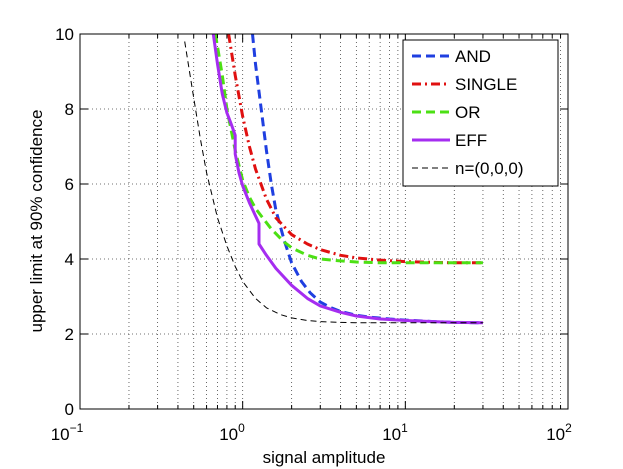 The width and height of the screenshot is (623, 469). What do you see at coordinates (69, 259) in the screenshot?
I see `y-tick-label: 4` at bounding box center [69, 259].